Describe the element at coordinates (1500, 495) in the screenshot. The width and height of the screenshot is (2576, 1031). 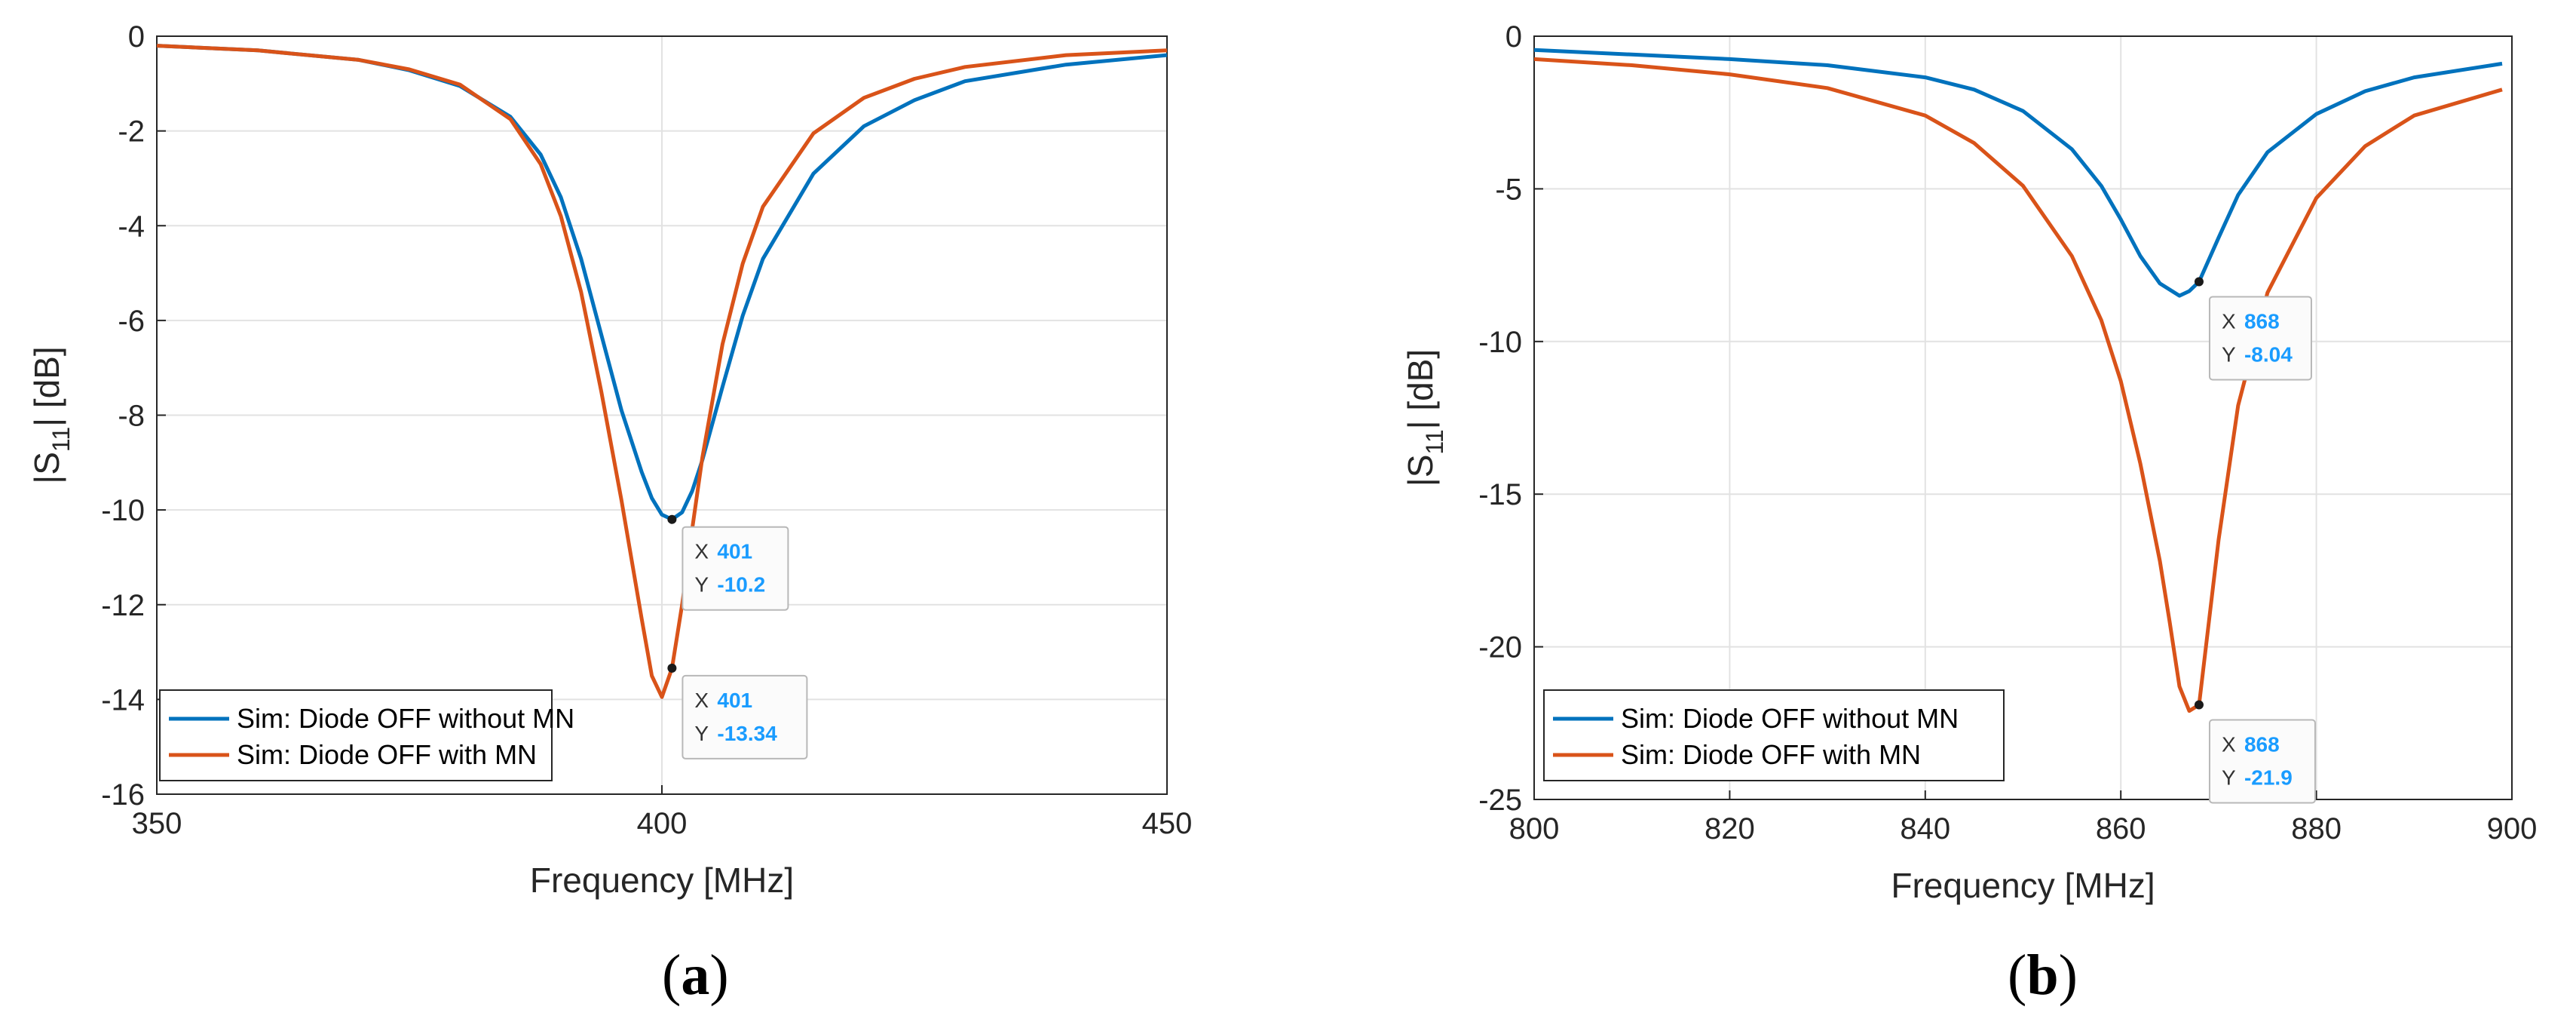
I see `y-tick-label: -15` at that location.